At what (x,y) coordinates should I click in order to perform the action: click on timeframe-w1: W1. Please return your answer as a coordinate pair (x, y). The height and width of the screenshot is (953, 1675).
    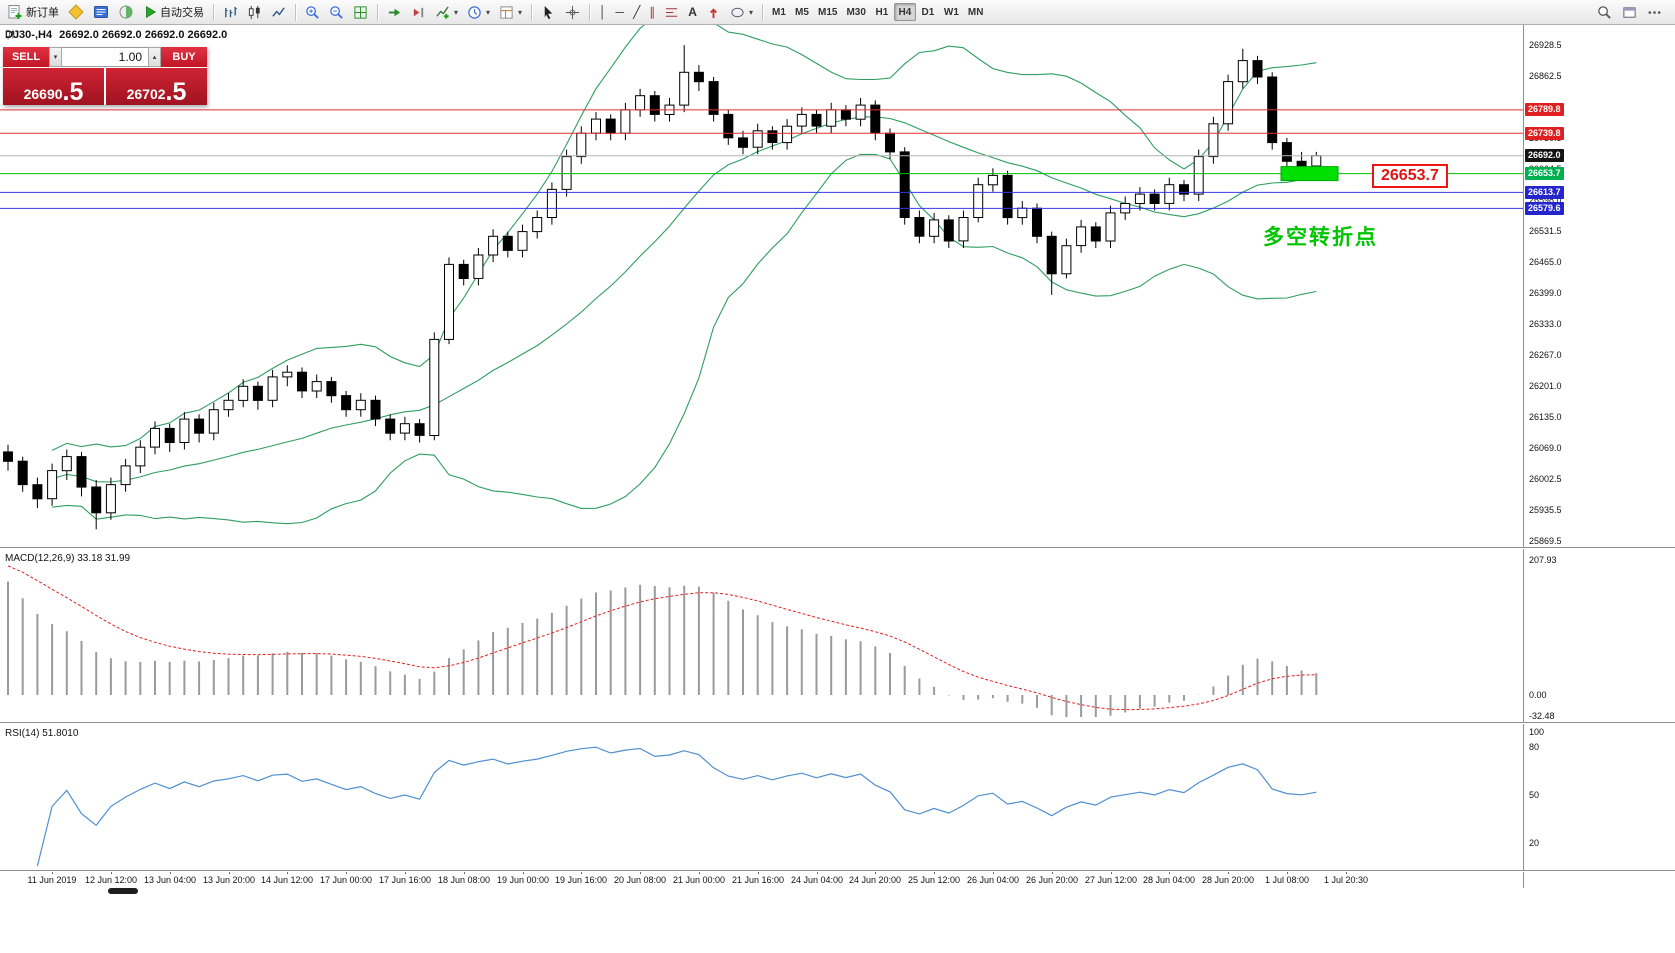
    Looking at the image, I should click on (951, 12).